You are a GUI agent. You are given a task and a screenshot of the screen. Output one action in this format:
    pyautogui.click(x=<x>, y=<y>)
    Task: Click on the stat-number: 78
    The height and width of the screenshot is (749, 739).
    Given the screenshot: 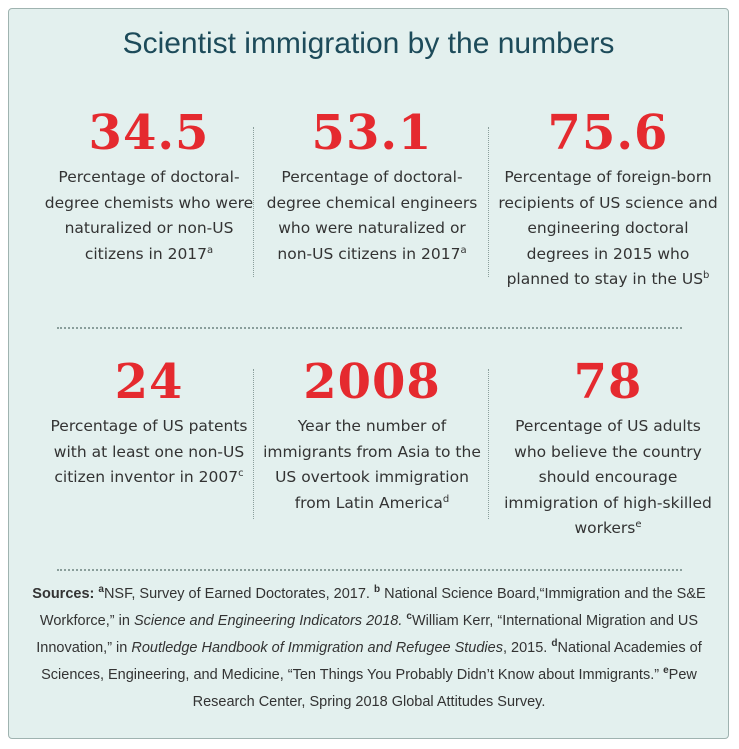 What is the action you would take?
    pyautogui.click(x=608, y=382)
    